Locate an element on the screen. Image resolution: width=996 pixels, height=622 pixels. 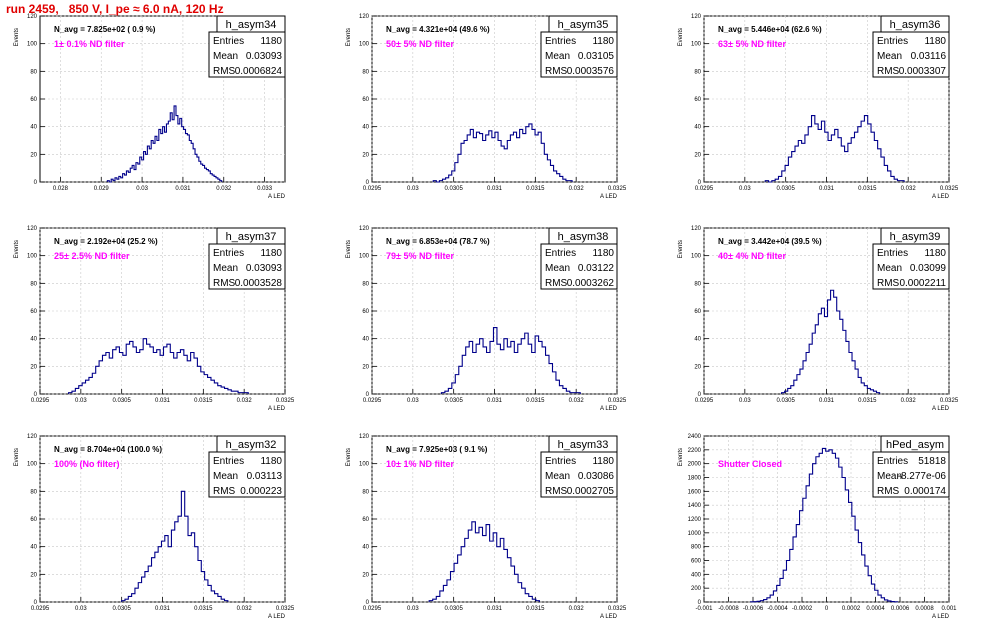
filter-annotation: 79± 5% ND filter is located at coordinates (420, 256).